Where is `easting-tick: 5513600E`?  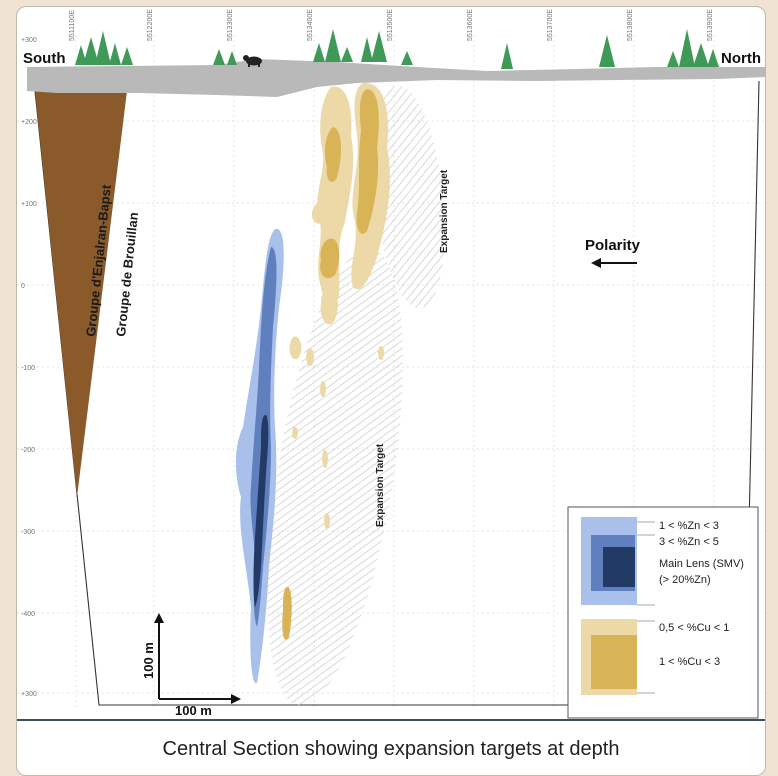 easting-tick: 5513600E is located at coordinates (470, 25).